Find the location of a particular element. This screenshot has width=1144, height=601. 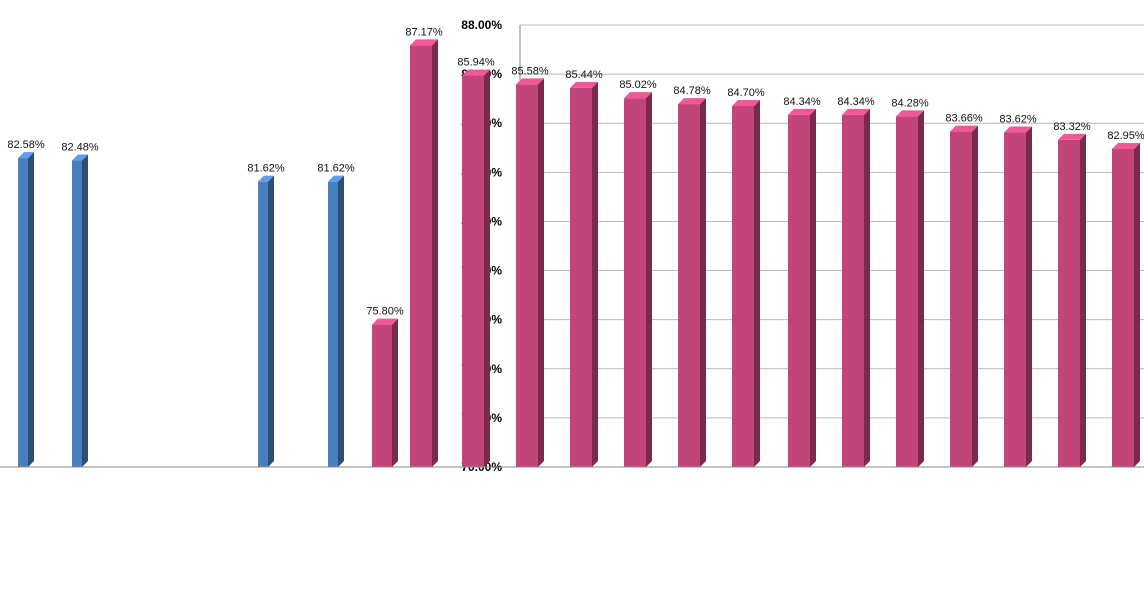

data-label: 85.44% is located at coordinates (584, 75).